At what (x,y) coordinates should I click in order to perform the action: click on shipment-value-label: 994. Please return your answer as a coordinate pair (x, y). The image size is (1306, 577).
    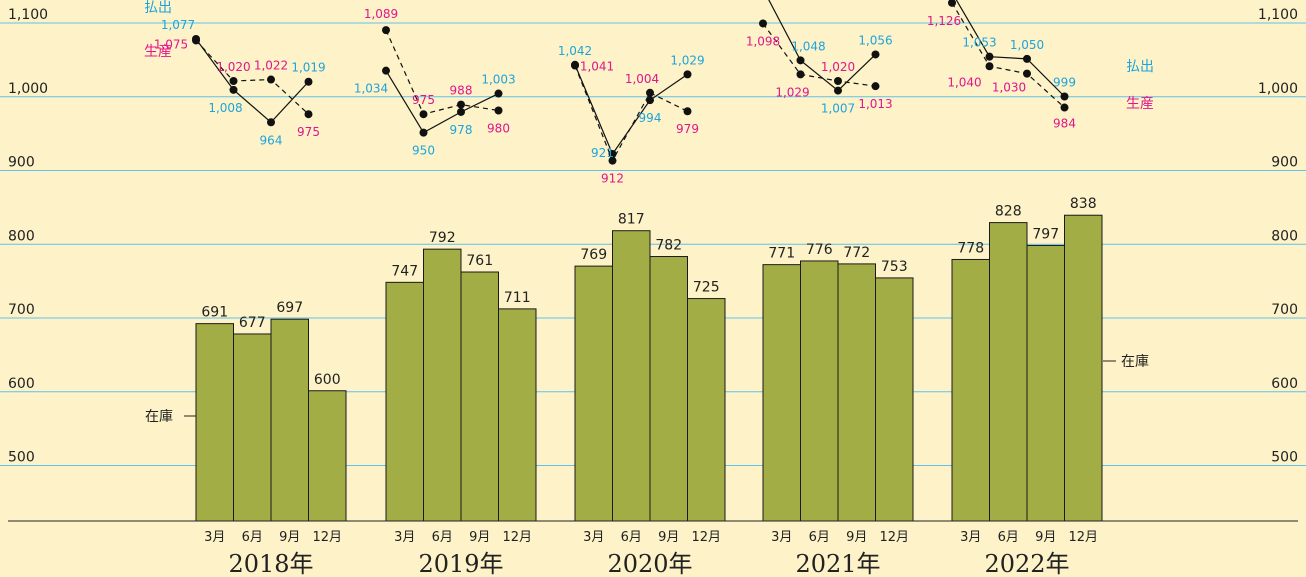
    Looking at the image, I should click on (650, 118).